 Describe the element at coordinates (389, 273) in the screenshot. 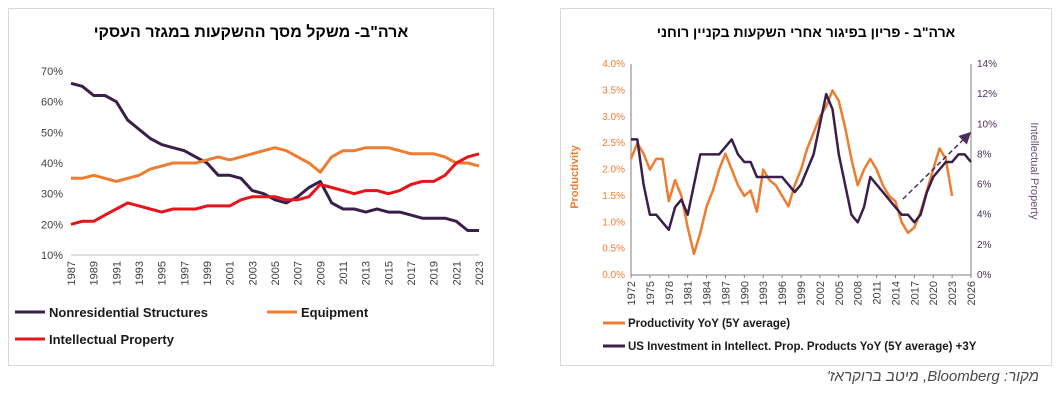

I see `left-x-tick-label: 2015` at that location.